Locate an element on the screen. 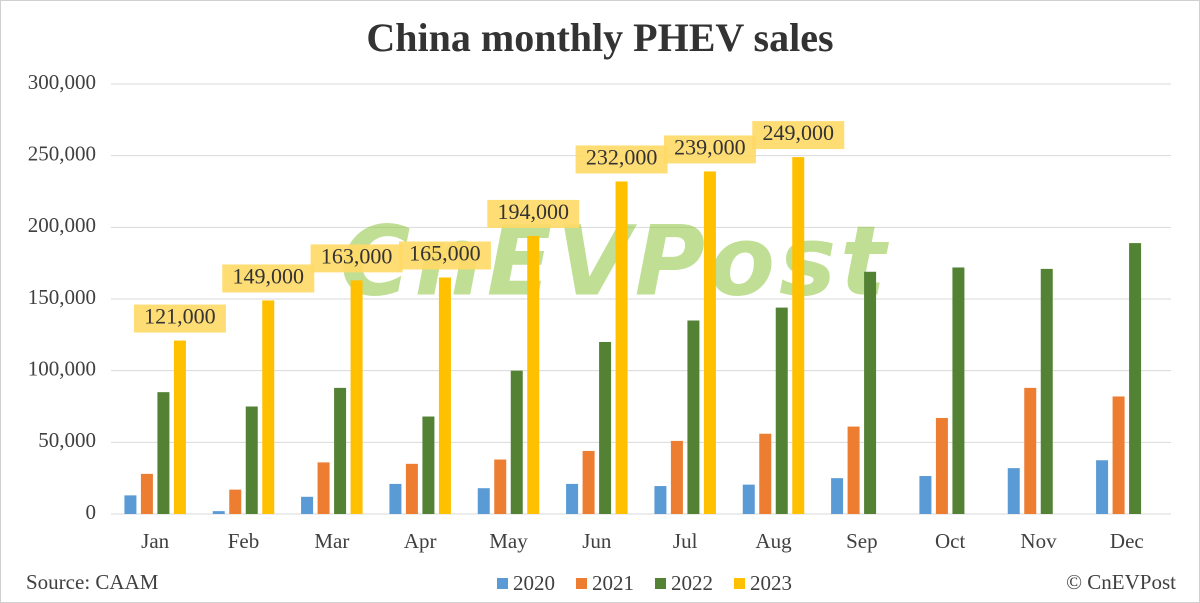 This screenshot has width=1200, height=603. y-tick-label: 300,000 is located at coordinates (62, 82).